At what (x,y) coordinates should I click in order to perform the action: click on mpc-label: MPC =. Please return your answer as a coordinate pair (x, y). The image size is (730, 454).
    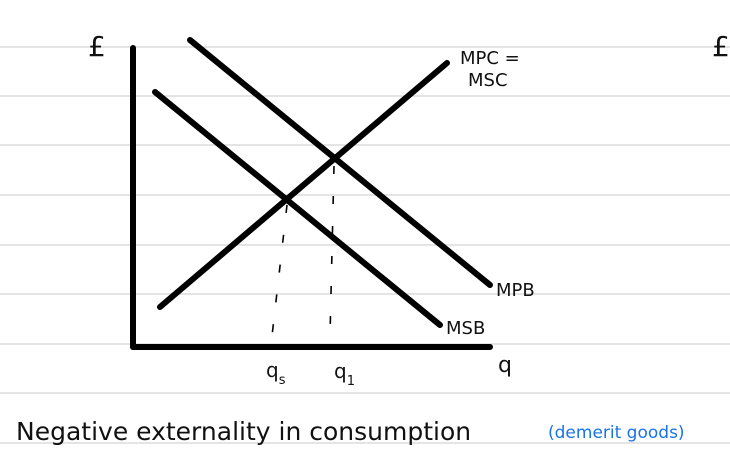
    Looking at the image, I should click on (490, 58).